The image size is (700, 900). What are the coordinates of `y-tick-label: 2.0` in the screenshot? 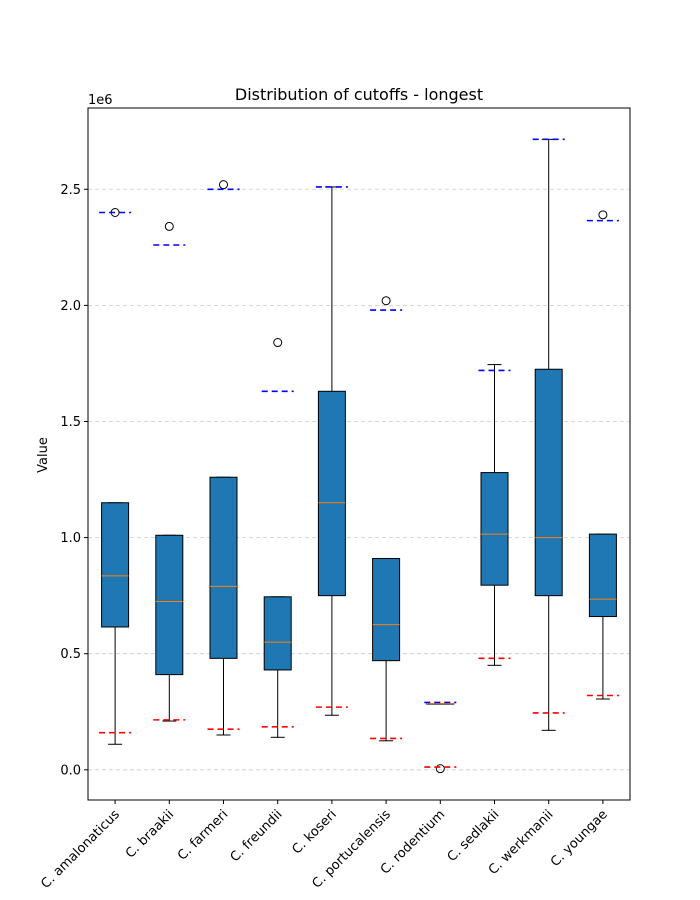 It's located at (70, 306).